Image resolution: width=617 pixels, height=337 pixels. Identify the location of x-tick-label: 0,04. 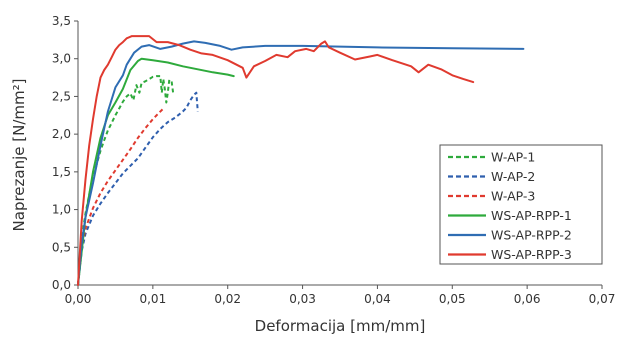
(377, 299).